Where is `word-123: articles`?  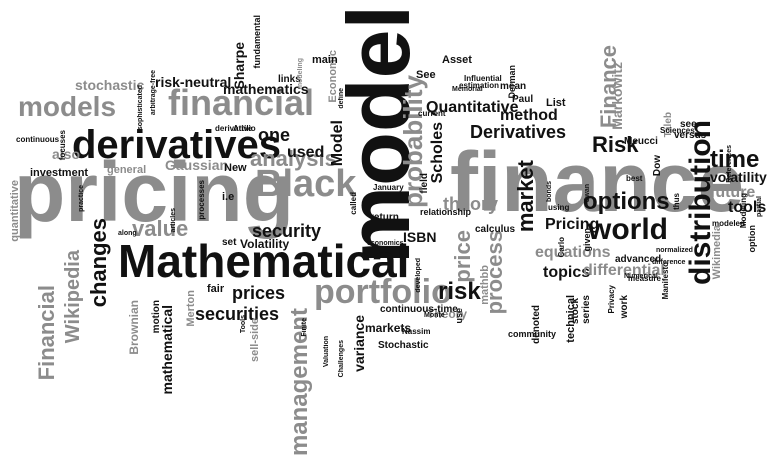 word-123: articles is located at coordinates (173, 220).